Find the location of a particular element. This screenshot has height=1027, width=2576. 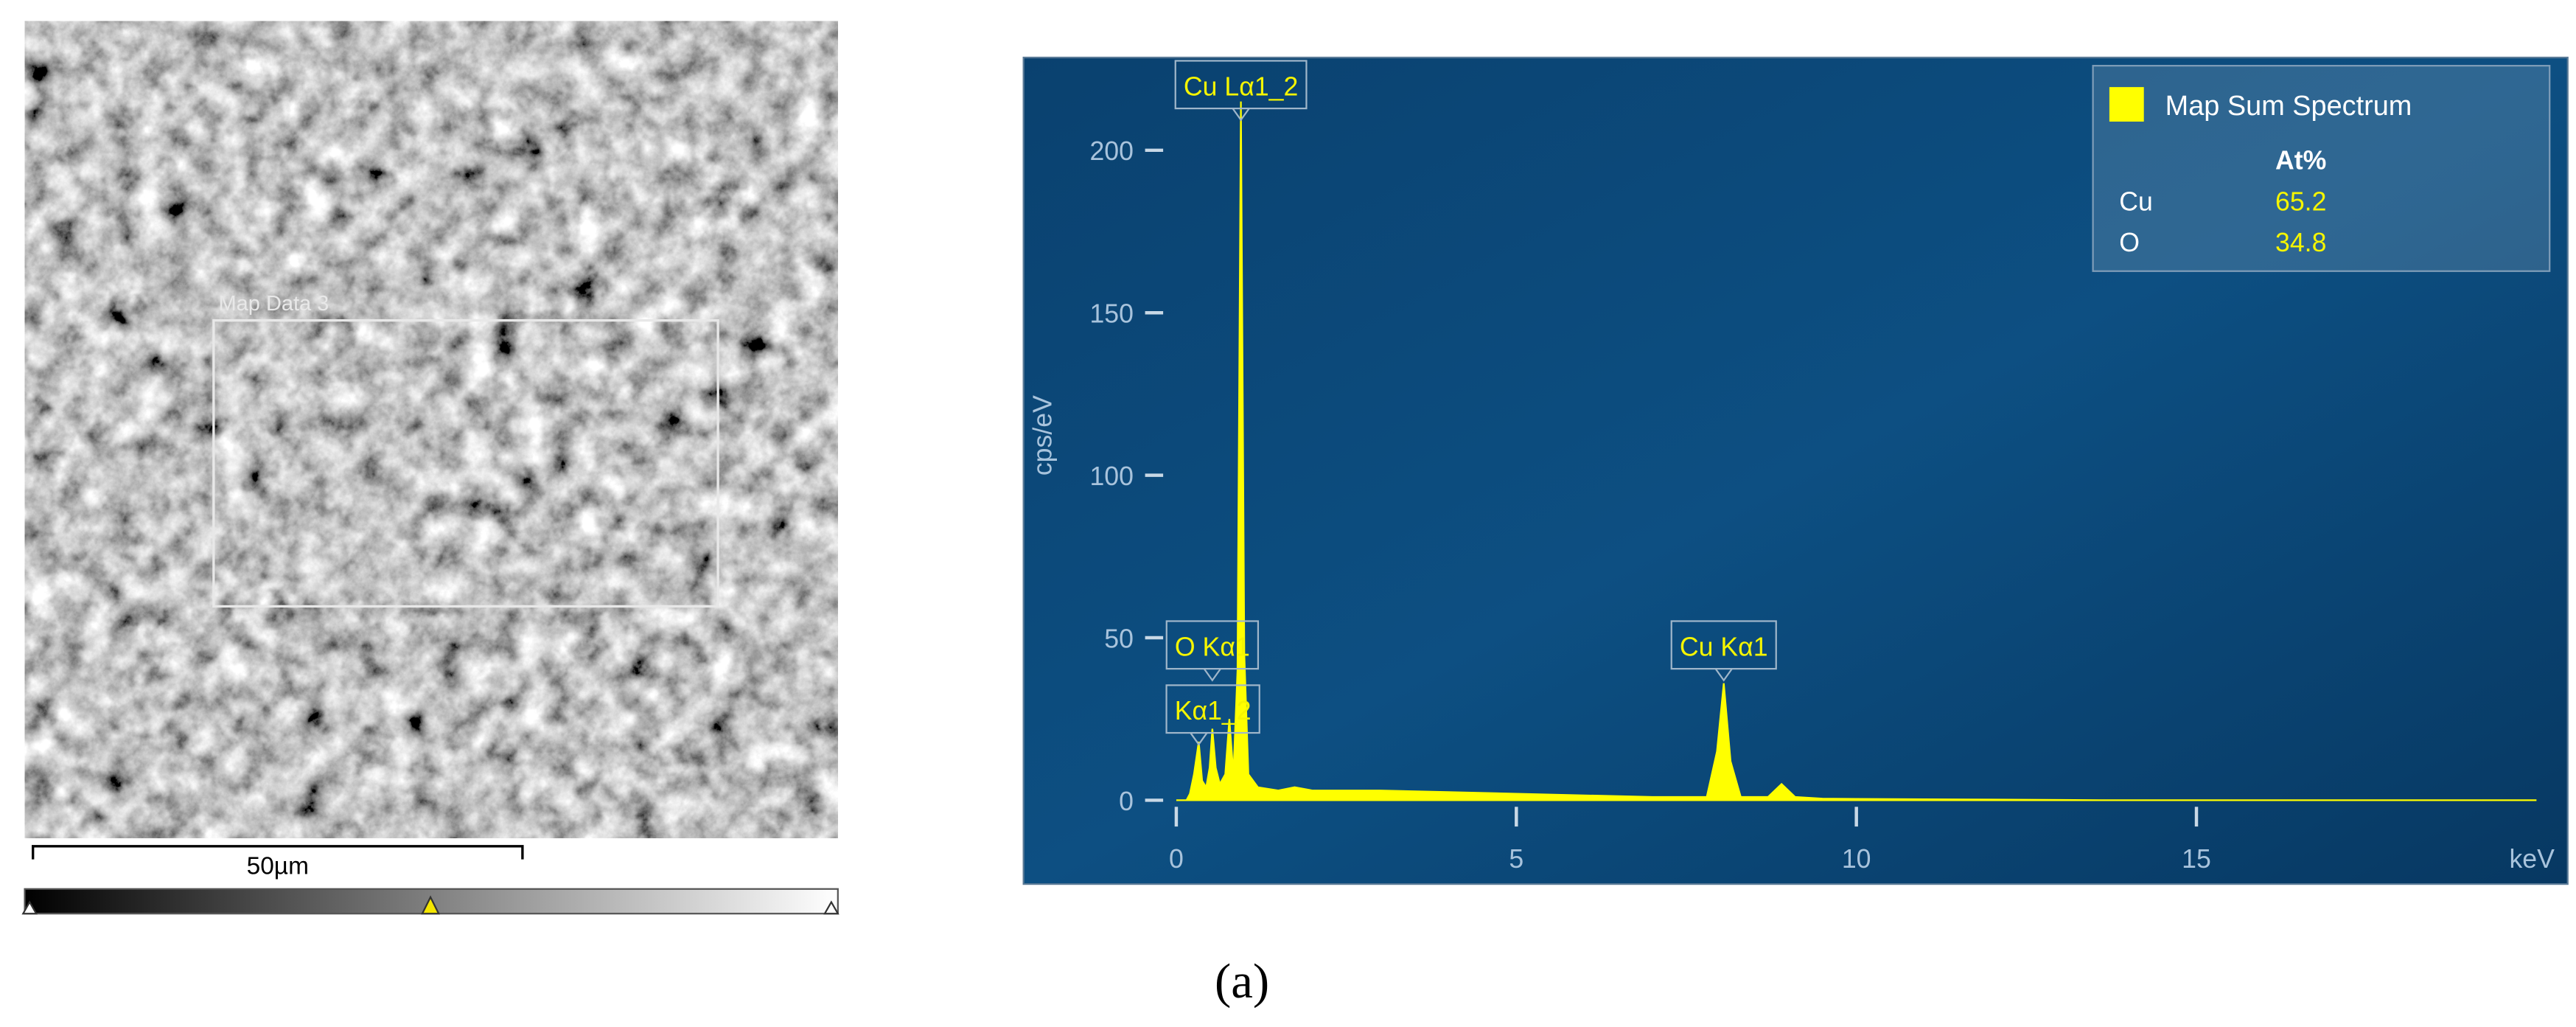

peak-label: Cu Kα1 is located at coordinates (1724, 647).